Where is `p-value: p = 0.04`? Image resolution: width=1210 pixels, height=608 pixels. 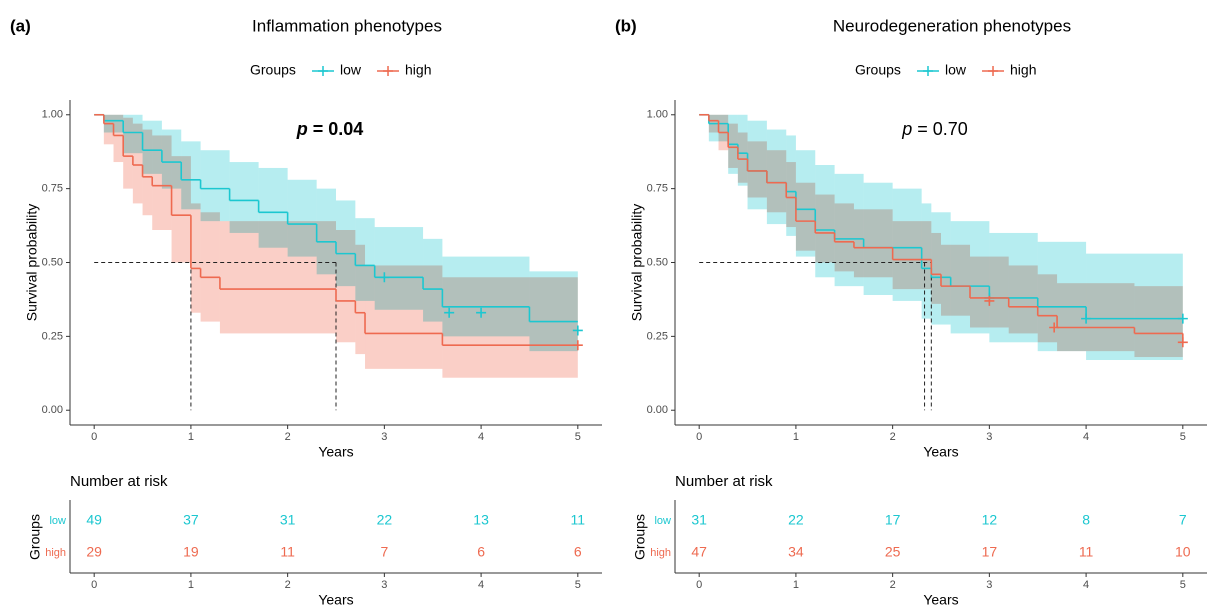 p-value: p = 0.04 is located at coordinates (330, 129).